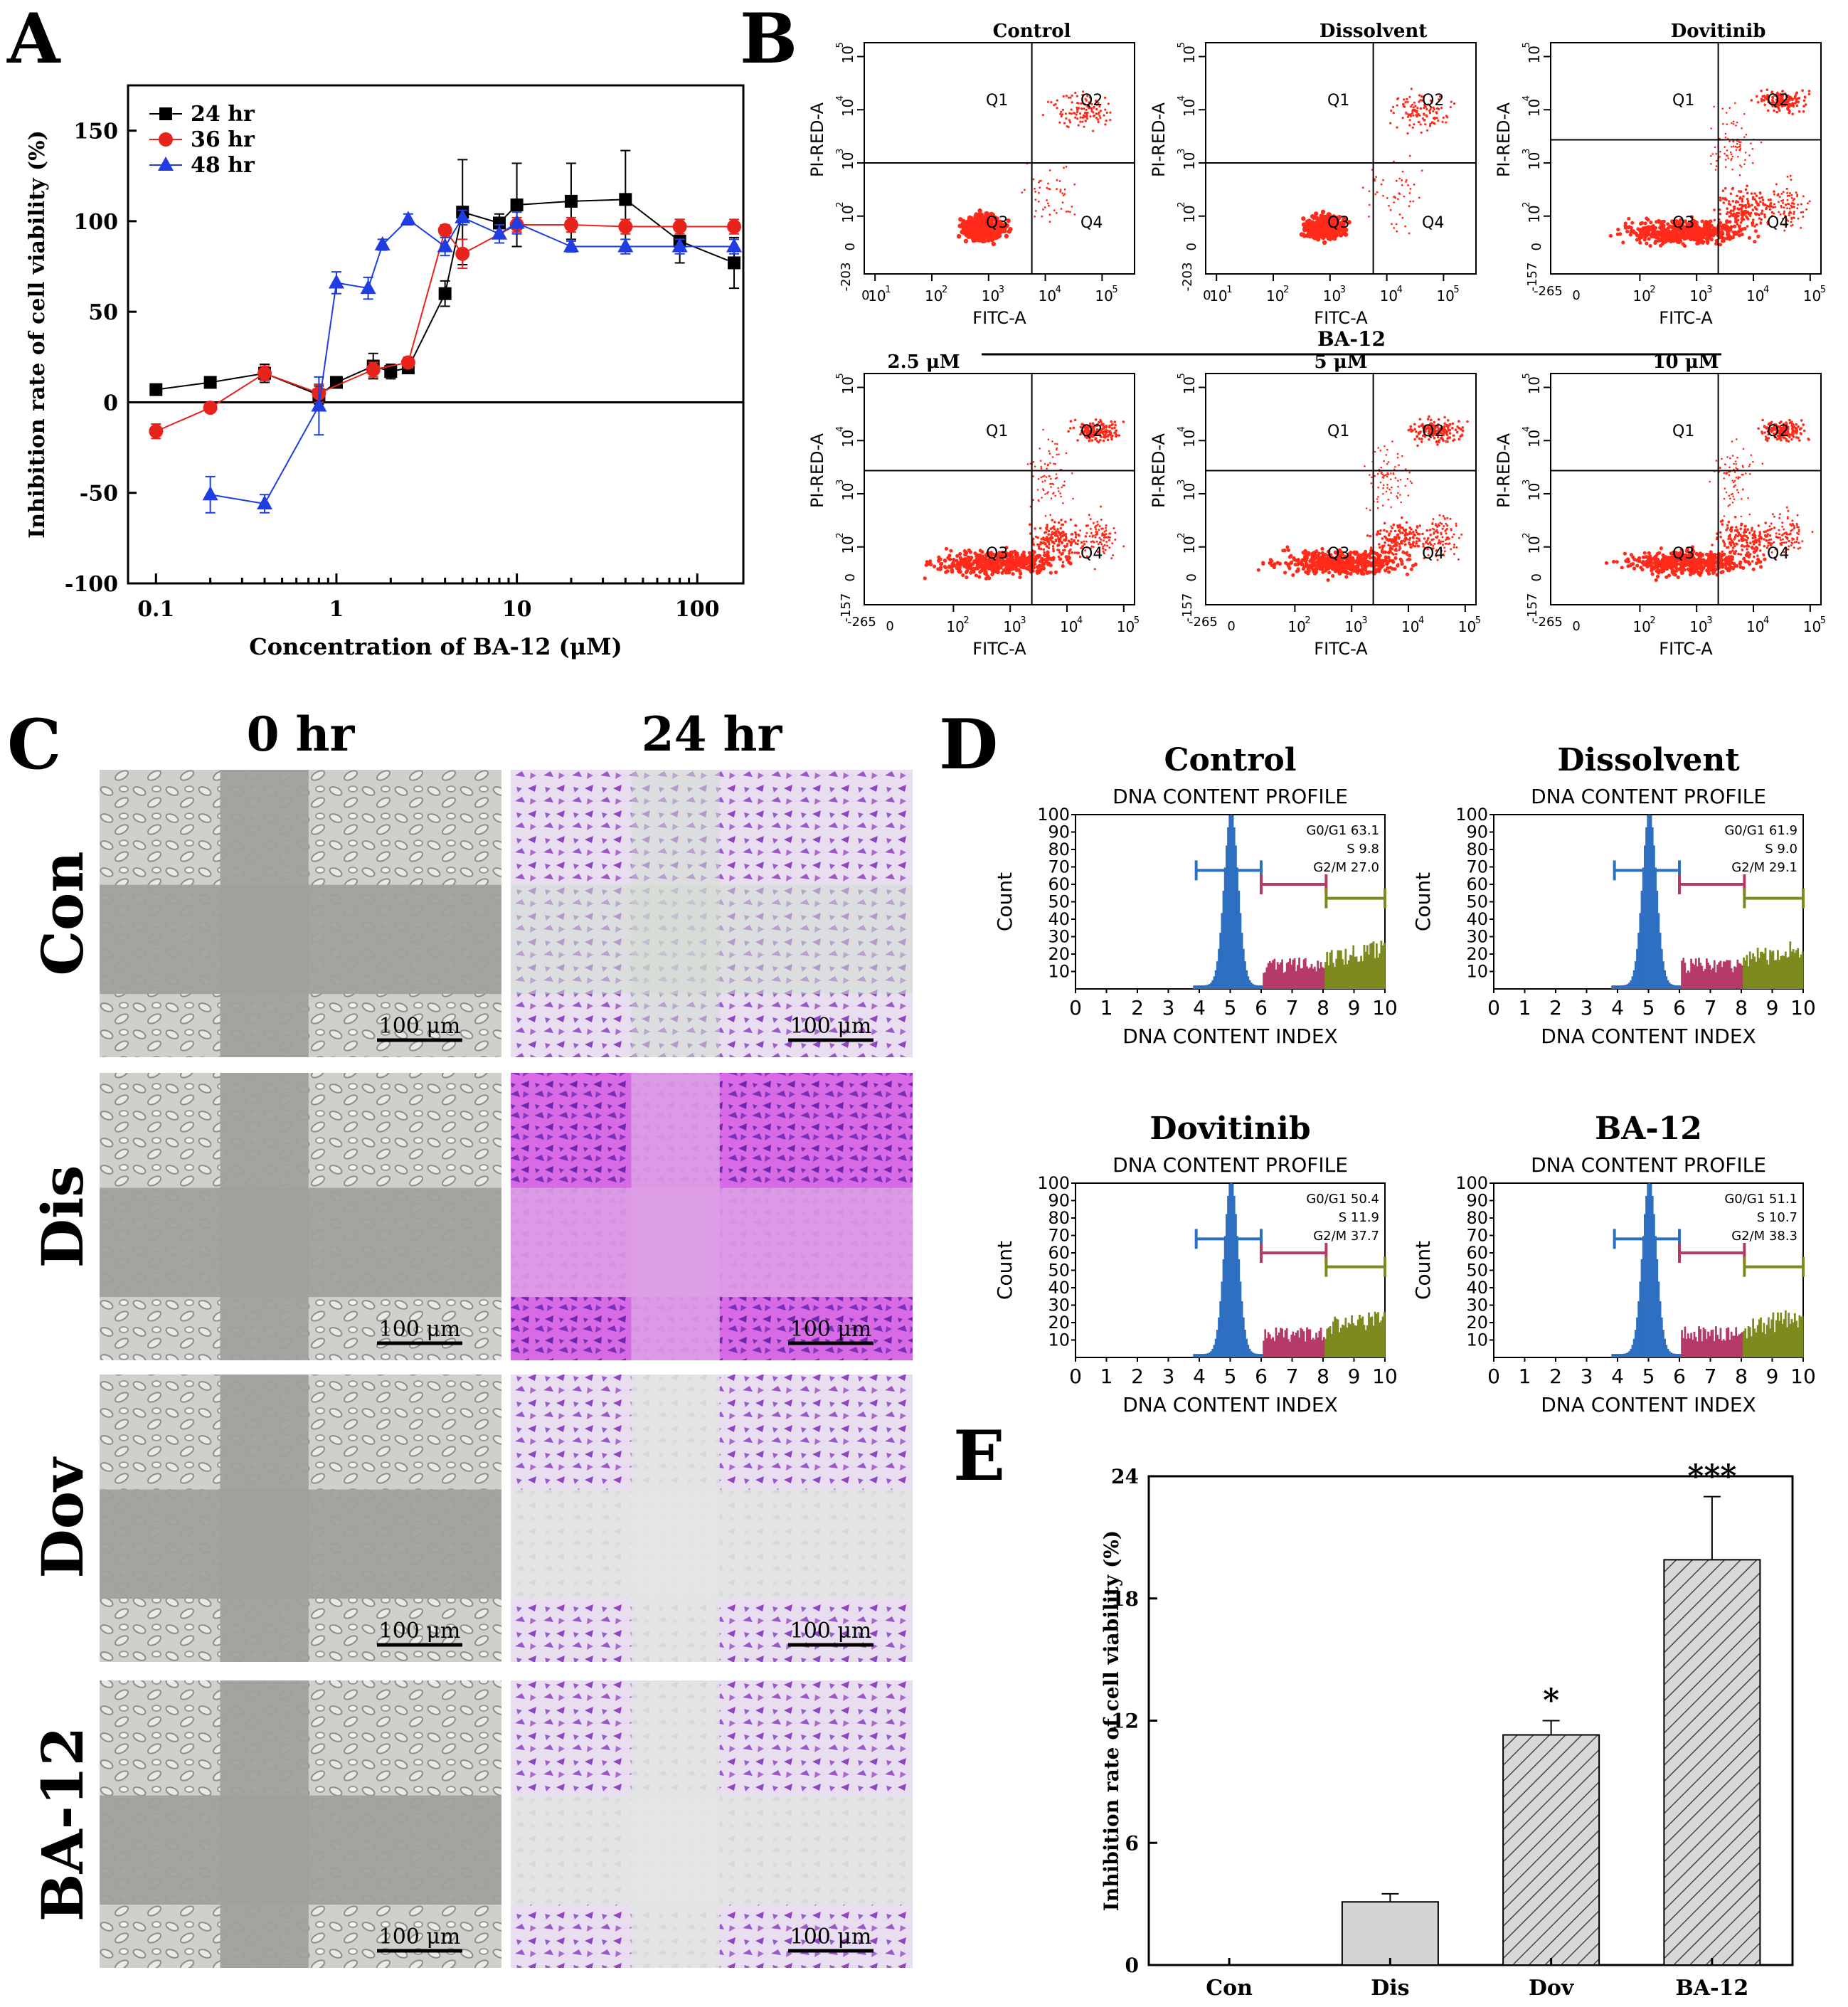  Describe the element at coordinates (1114, 290) in the screenshot. I see `flow-x-tick-exp: 5` at that location.